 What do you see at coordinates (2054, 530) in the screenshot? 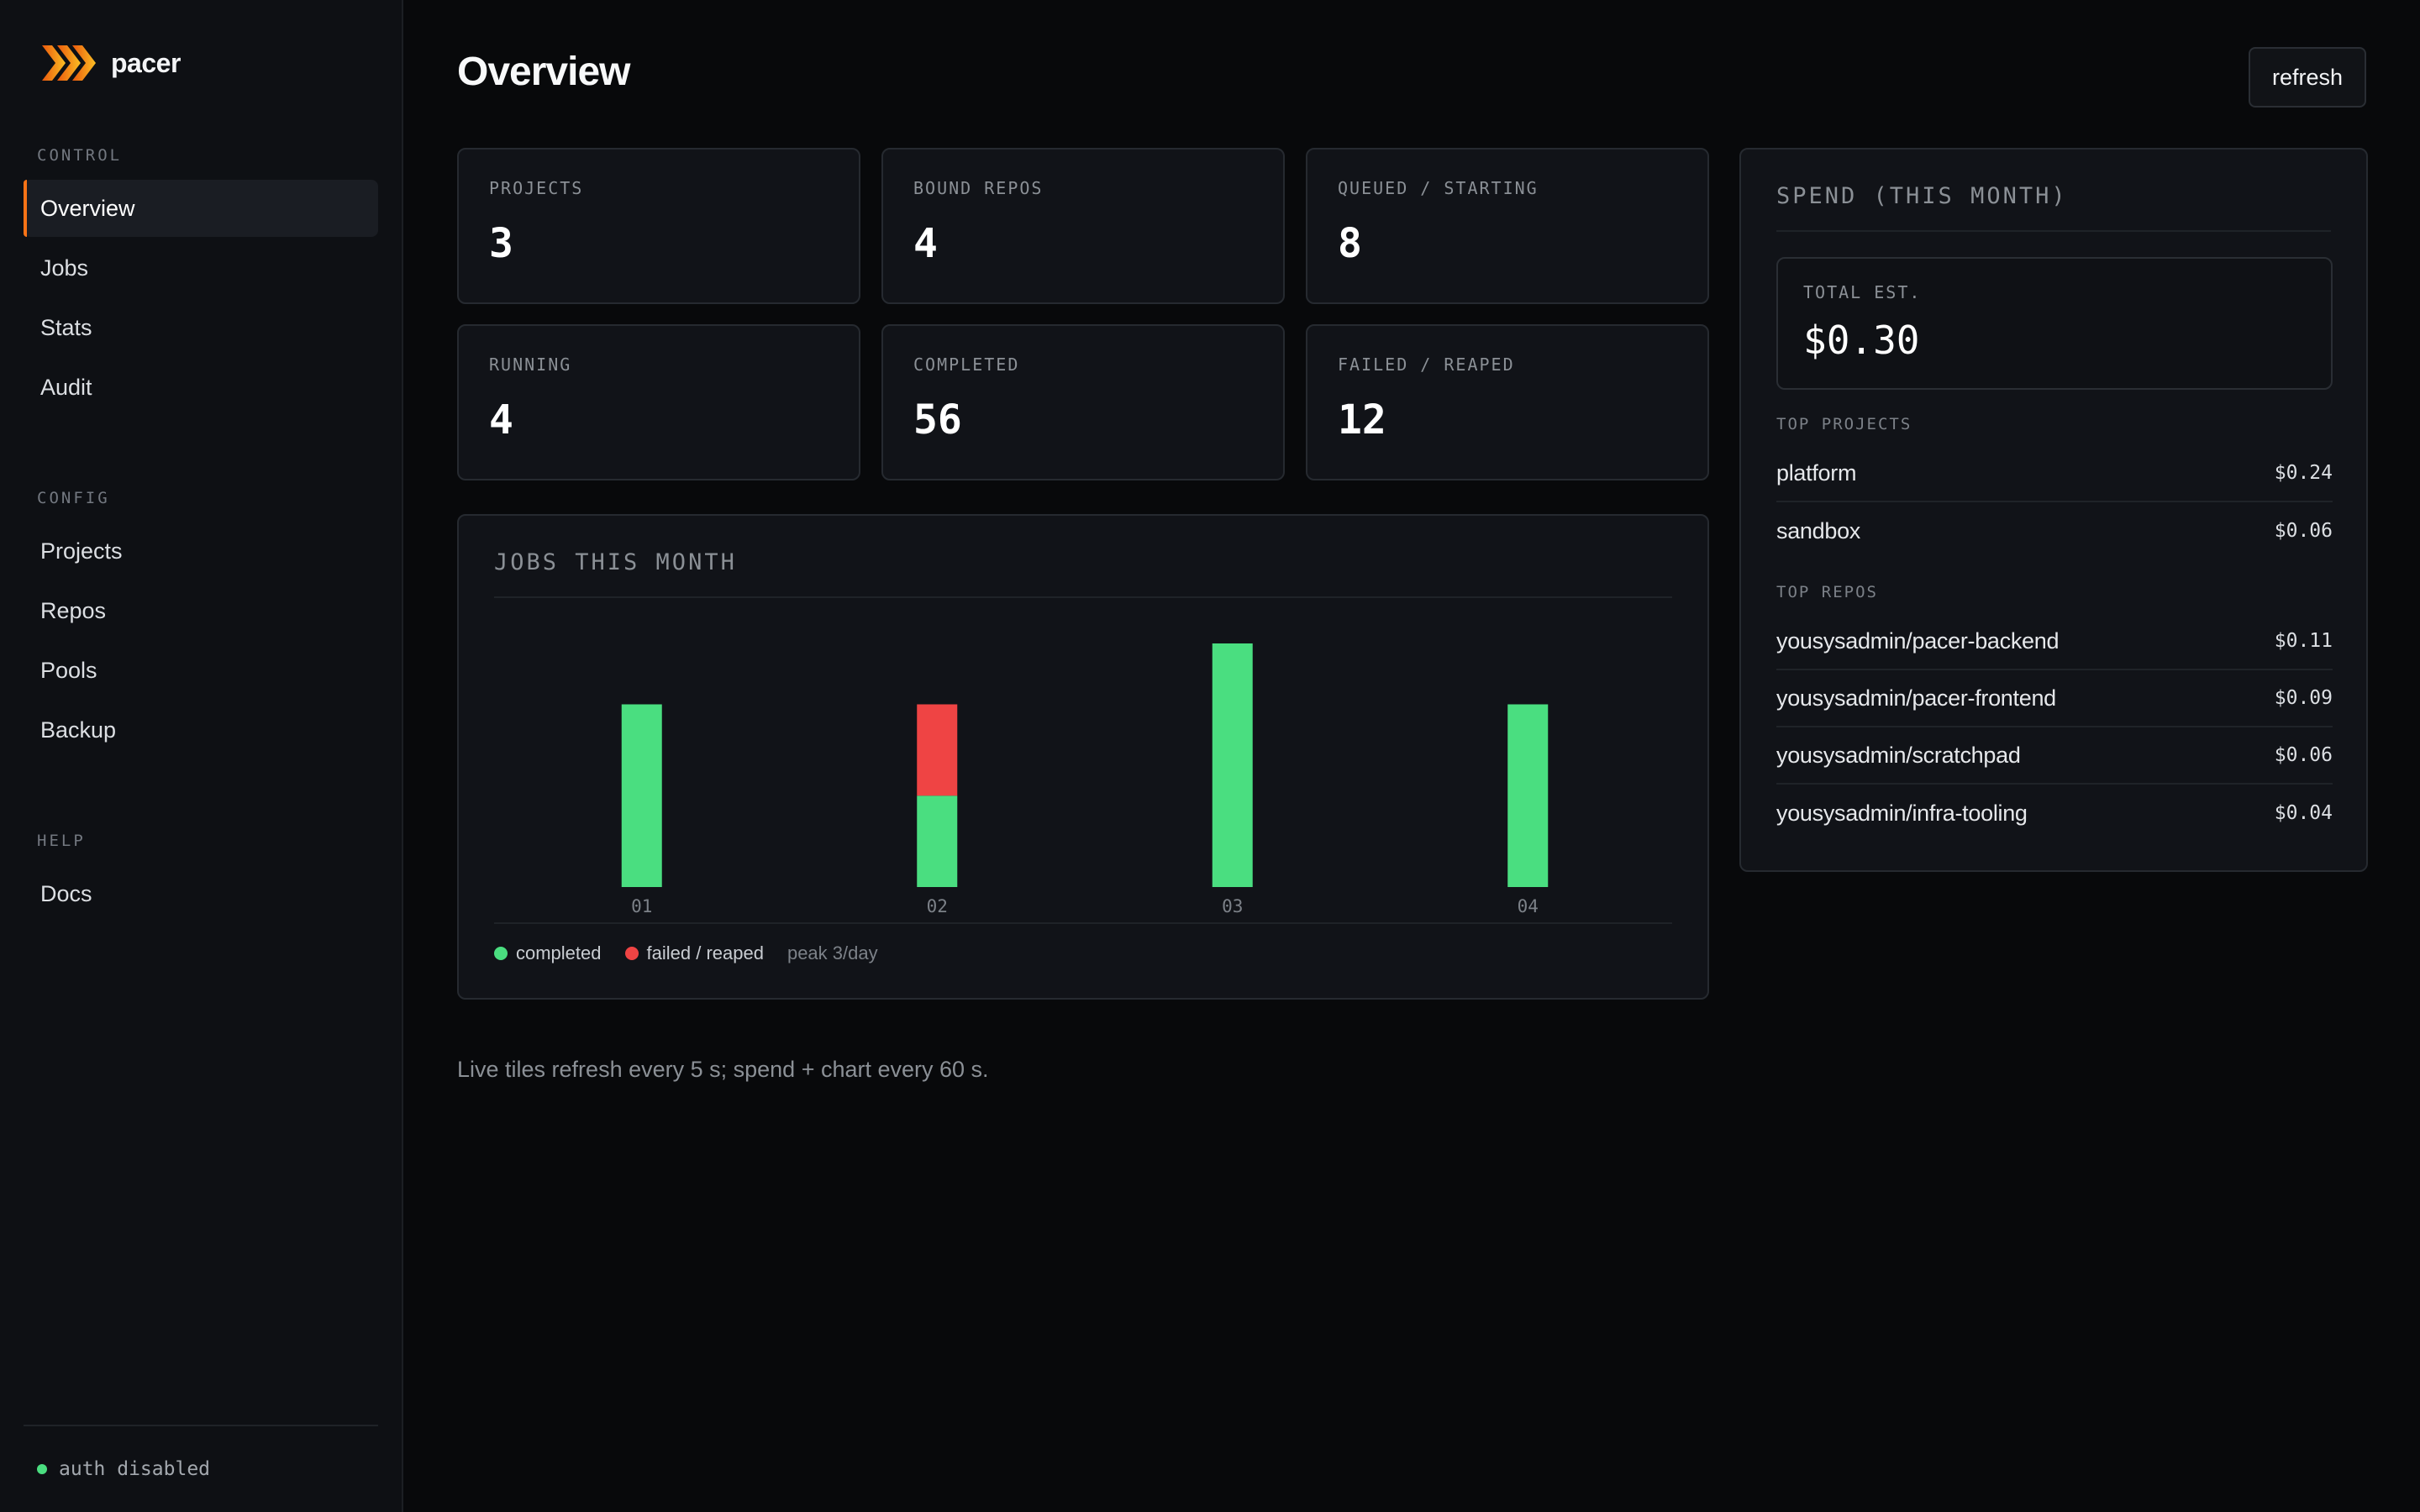
I see `list-item: sandbox $0.06` at bounding box center [2054, 530].